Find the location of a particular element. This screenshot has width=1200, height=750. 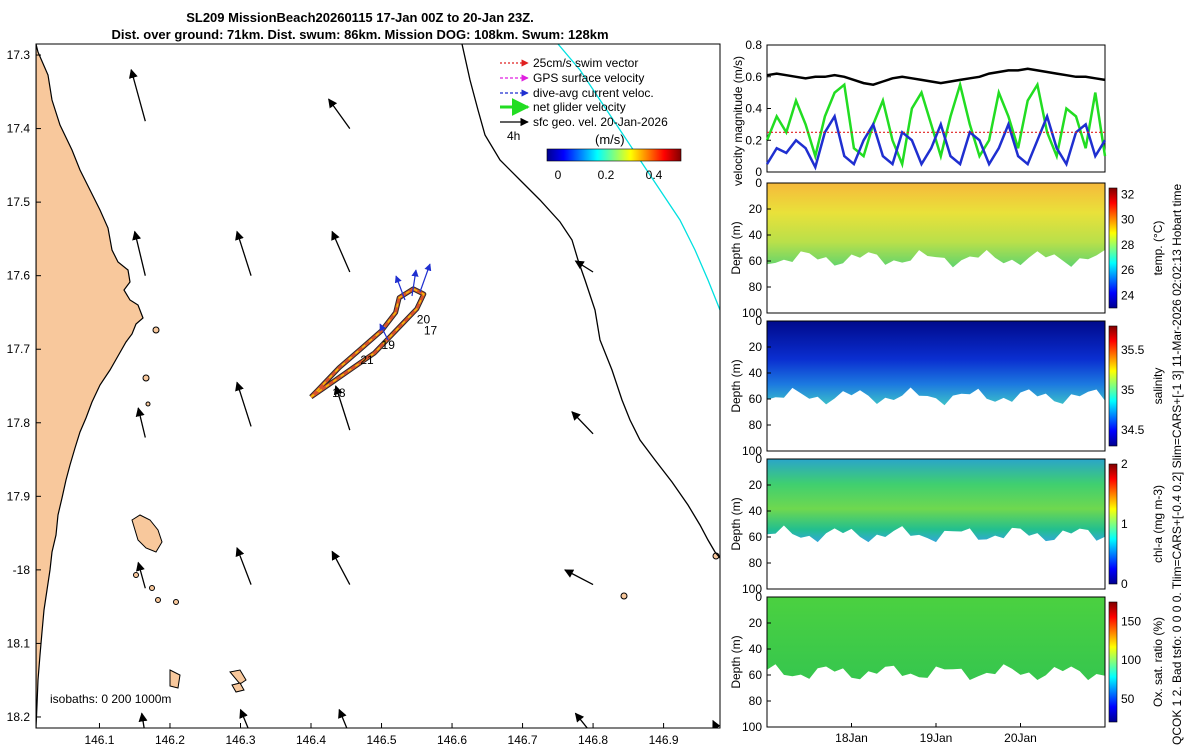

map-ytick-label: 17.5 is located at coordinates (19, 202).